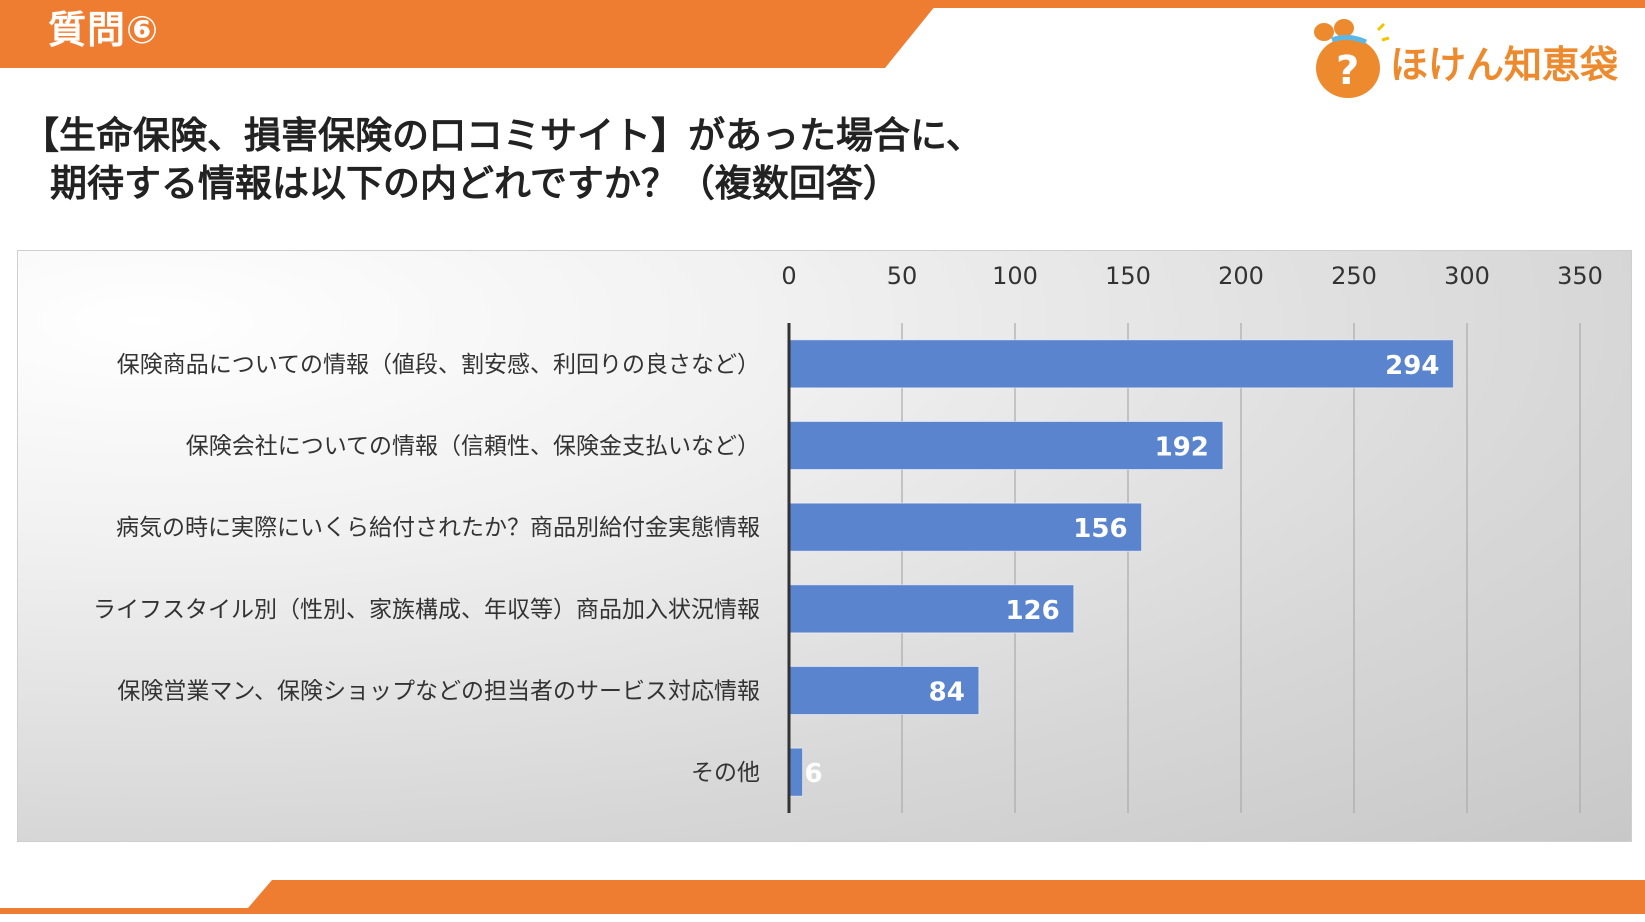  Describe the element at coordinates (502, 135) in the screenshot. I see `question-line-1: 【生命保険、損害保険の口コミサイト】があった場合に、` at that location.